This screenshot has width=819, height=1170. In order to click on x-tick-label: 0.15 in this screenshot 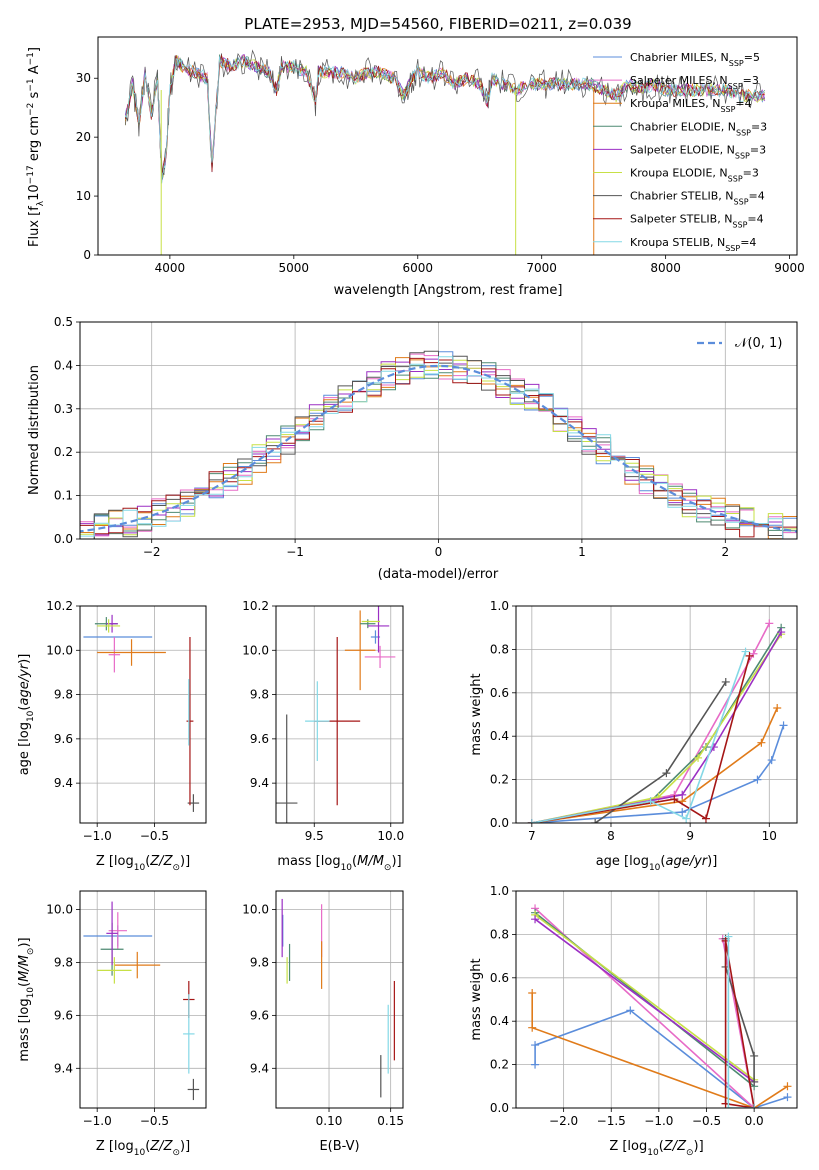, I will do `click(390, 1121)`.